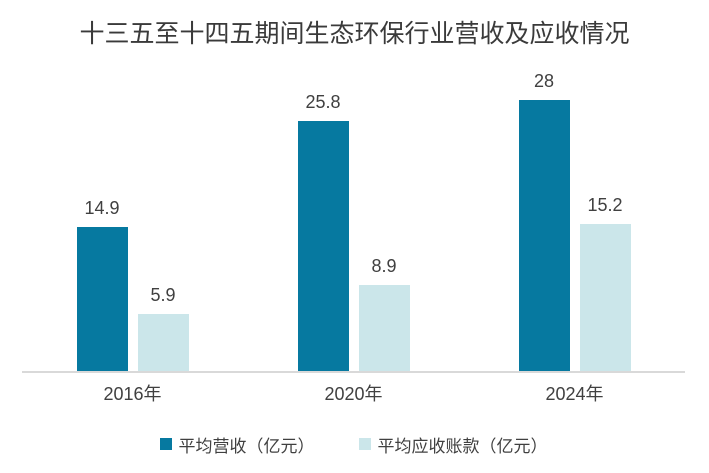  Describe the element at coordinates (605, 297) in the screenshot. I see `bar-series1-cat2` at that location.